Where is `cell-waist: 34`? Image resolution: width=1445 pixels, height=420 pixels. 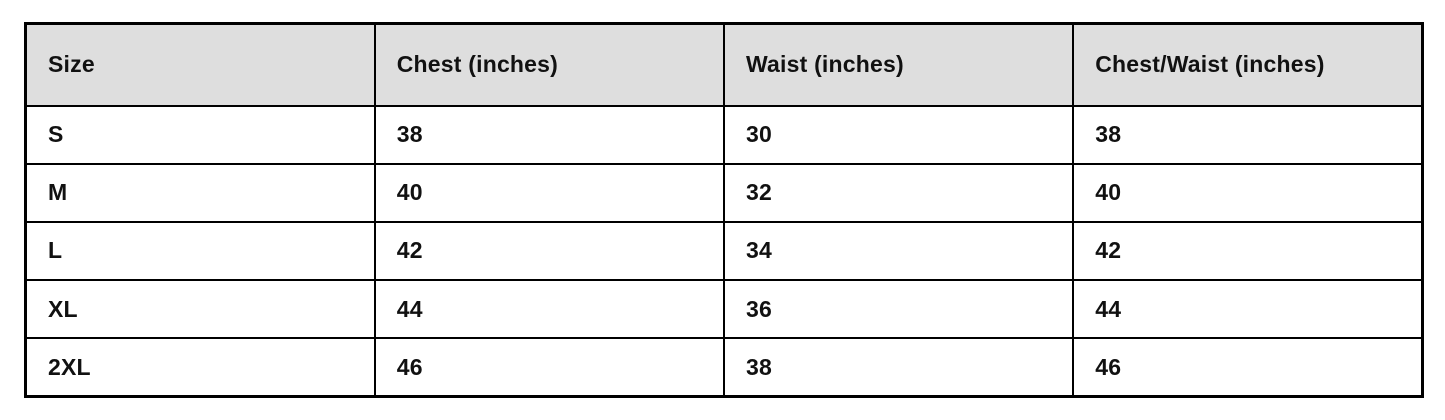
cell-waist: 34 is located at coordinates (898, 251).